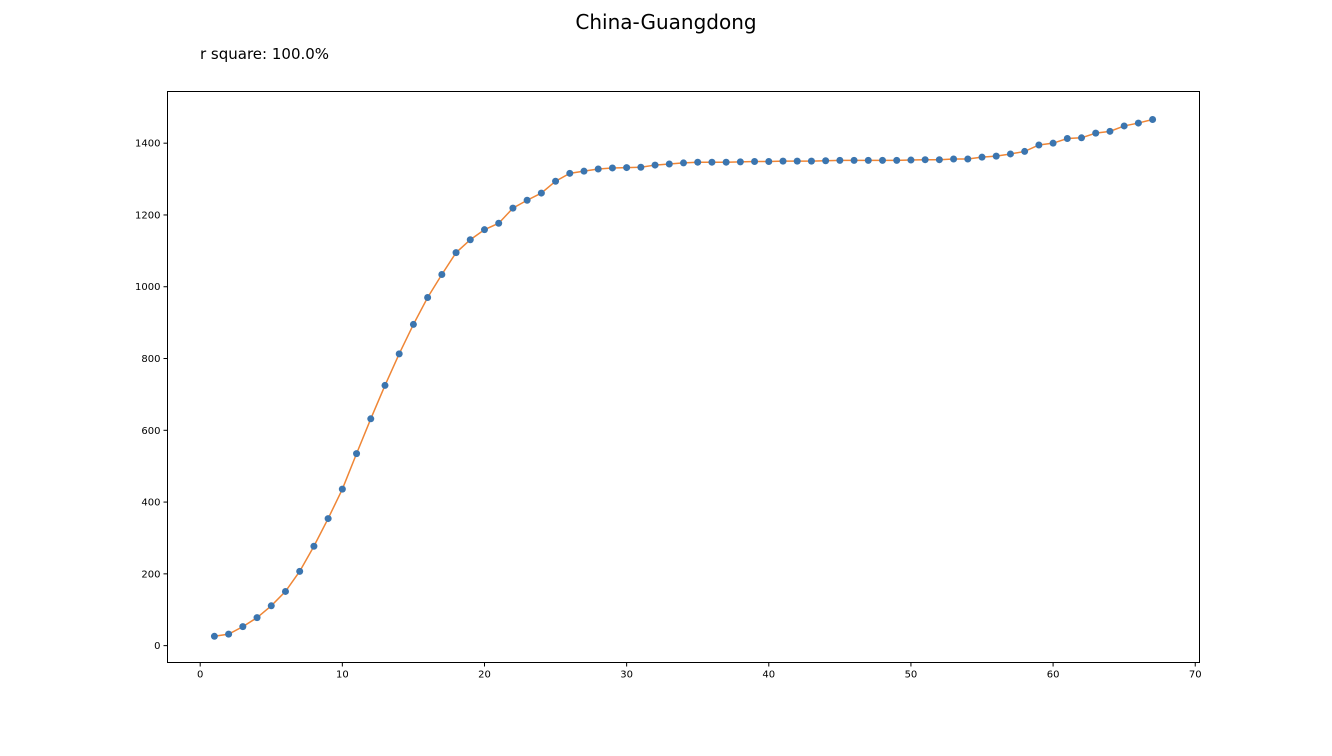 This screenshot has width=1332, height=756. What do you see at coordinates (200, 675) in the screenshot?
I see `x-tick-label: 0` at bounding box center [200, 675].